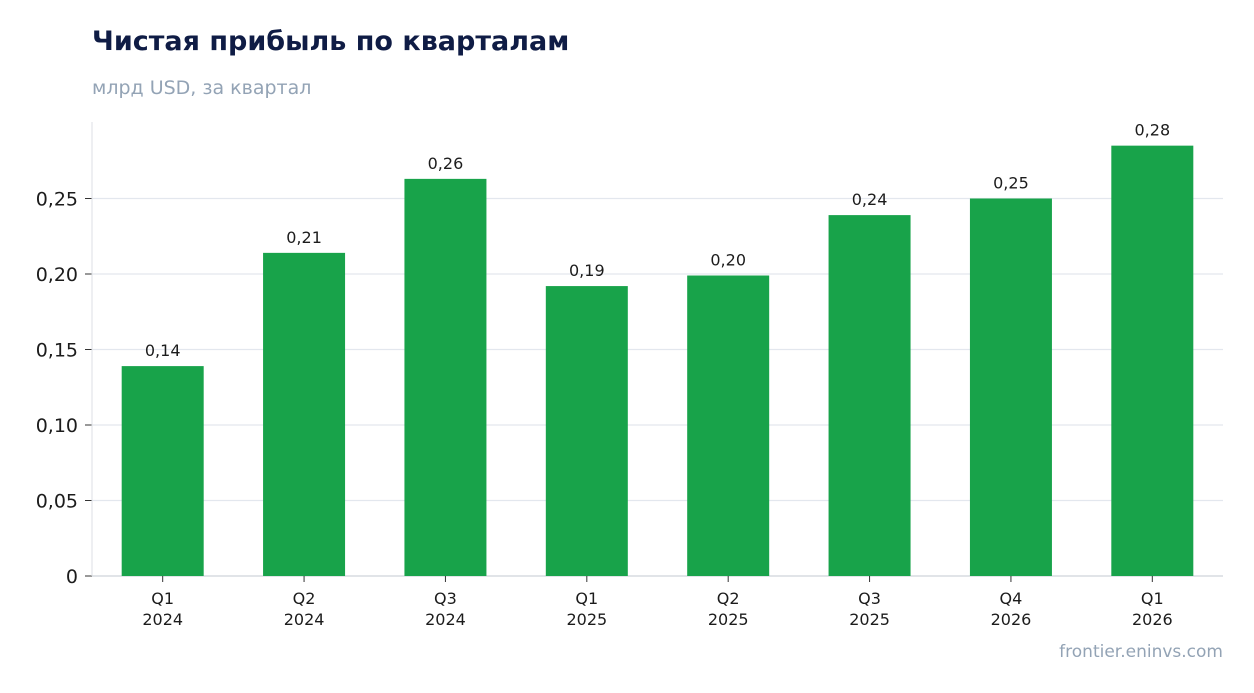  What do you see at coordinates (1011, 183) in the screenshot?
I see `bar-value-label: 0,25` at bounding box center [1011, 183].